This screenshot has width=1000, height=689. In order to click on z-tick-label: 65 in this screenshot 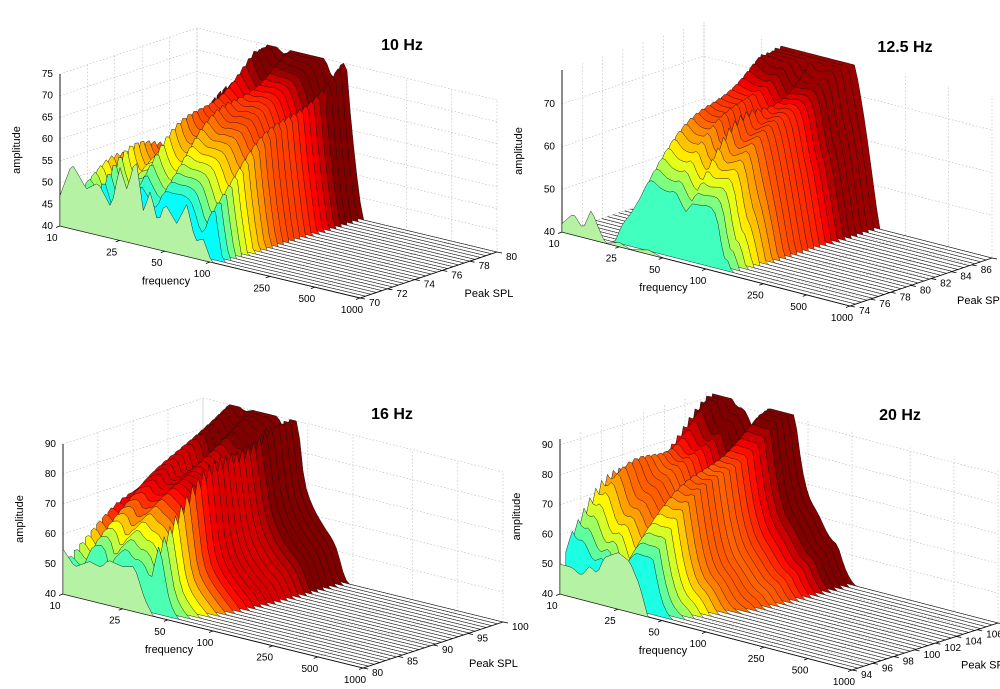, I will do `click(48, 117)`.